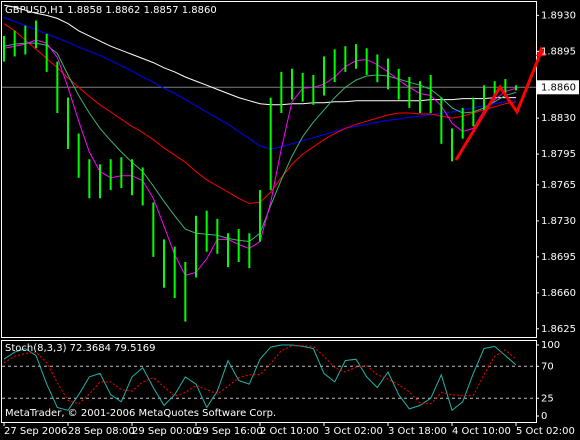 The image size is (580, 440). I want to click on current-price-label: 1.8860, so click(558, 87).